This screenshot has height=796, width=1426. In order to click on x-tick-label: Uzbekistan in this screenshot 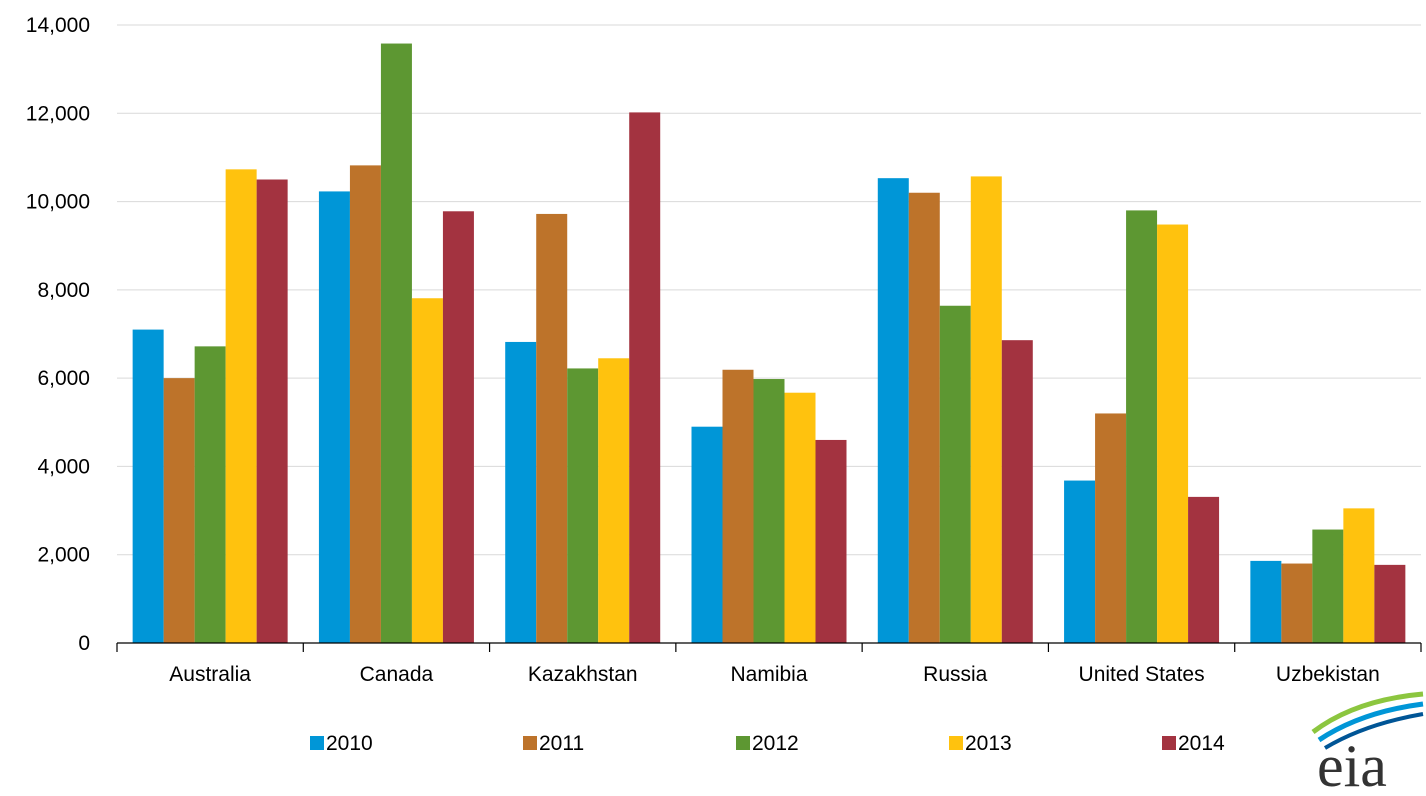, I will do `click(1328, 674)`.